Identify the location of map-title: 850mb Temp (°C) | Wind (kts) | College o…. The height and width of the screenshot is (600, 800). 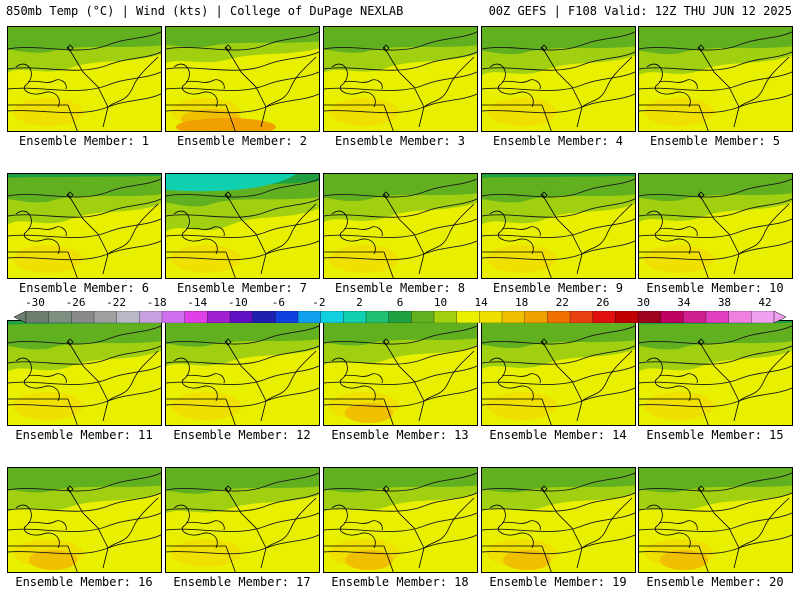
(205, 11).